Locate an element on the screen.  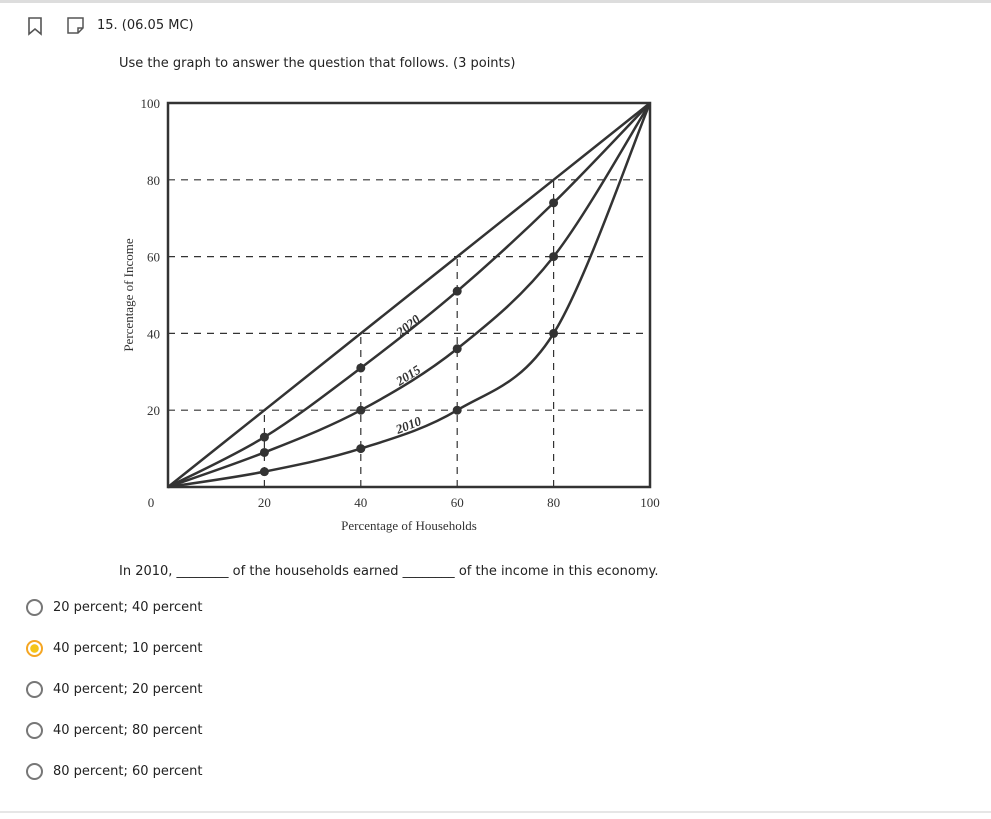
x-axis-label: Percentage of Households is located at coordinates (409, 525).